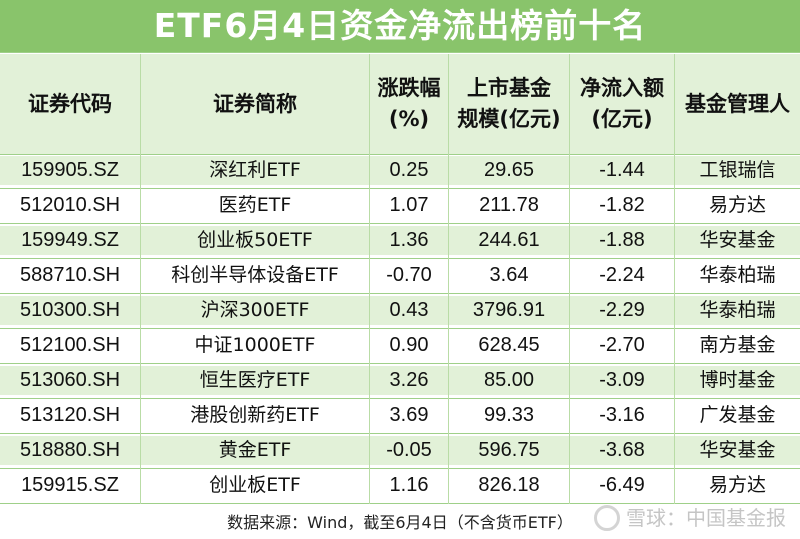  I want to click on table-row: 513060.SH 恒生医疗ETF 3.26 85.00 -3.09 博时基金, so click(400, 380).